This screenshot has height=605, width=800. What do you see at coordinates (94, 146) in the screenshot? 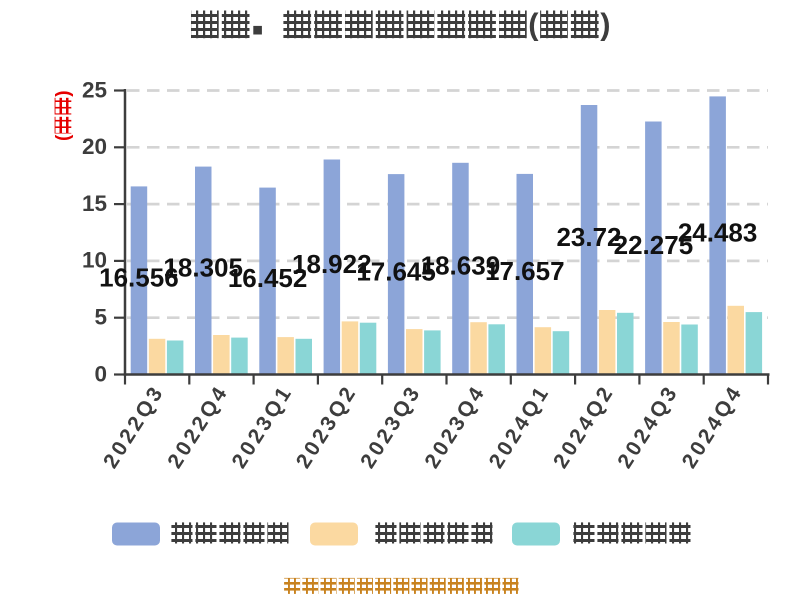
I see `svg-text: 20` at bounding box center [94, 146].